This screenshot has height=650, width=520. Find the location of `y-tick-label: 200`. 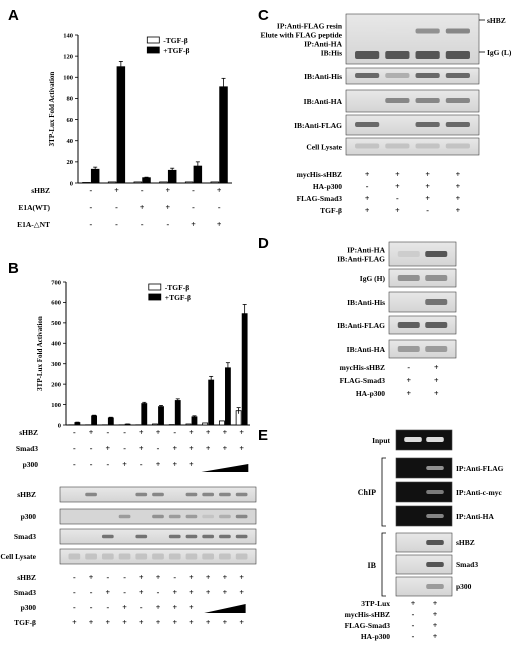

y-tick-label: 200 is located at coordinates (56, 384).